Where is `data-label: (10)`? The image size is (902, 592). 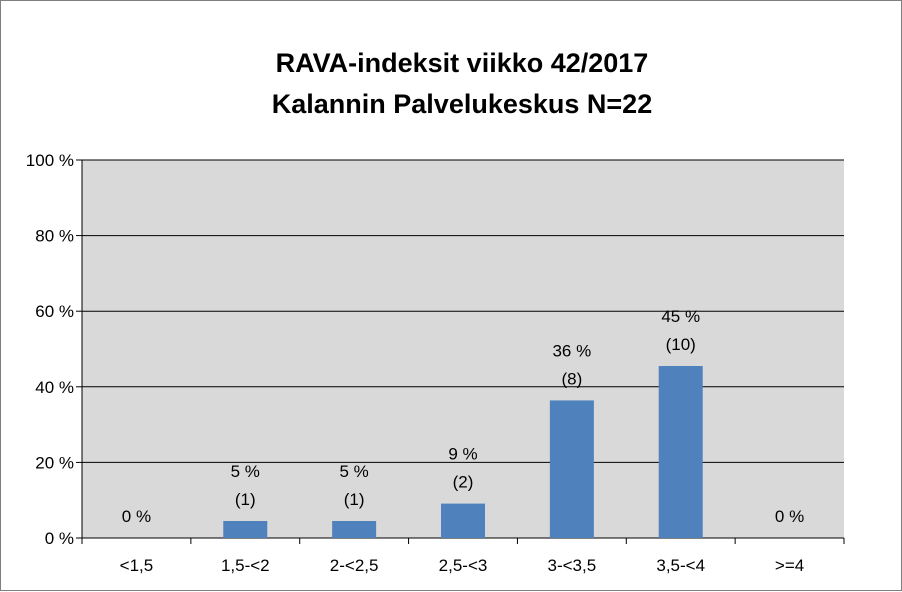
data-label: (10) is located at coordinates (681, 344).